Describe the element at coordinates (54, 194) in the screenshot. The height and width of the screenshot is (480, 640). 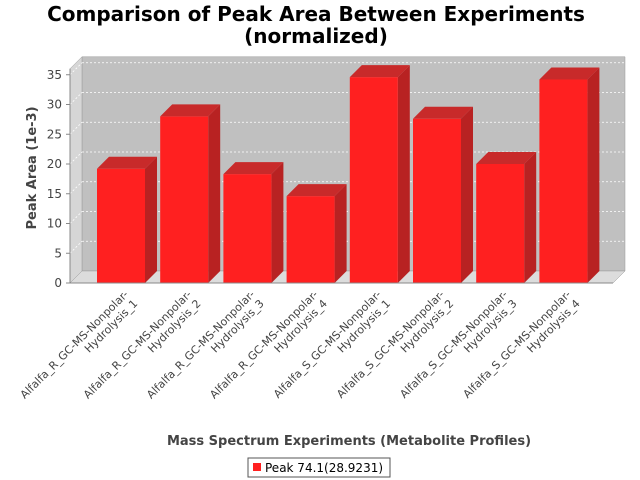
I see `y-tick-label: 15` at that location.